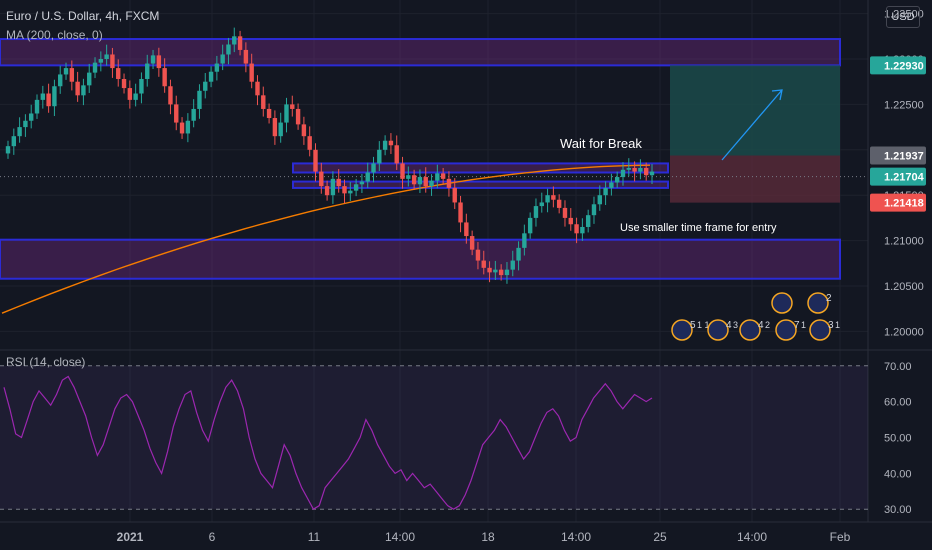  Describe the element at coordinates (898, 367) in the screenshot. I see `rsi-tick-0: 70.00` at that location.